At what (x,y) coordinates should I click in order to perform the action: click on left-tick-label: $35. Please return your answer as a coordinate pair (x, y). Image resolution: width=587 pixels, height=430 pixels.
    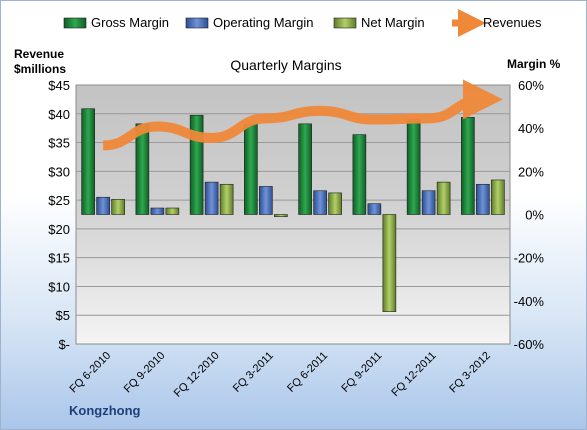
    Looking at the image, I should click on (59, 143).